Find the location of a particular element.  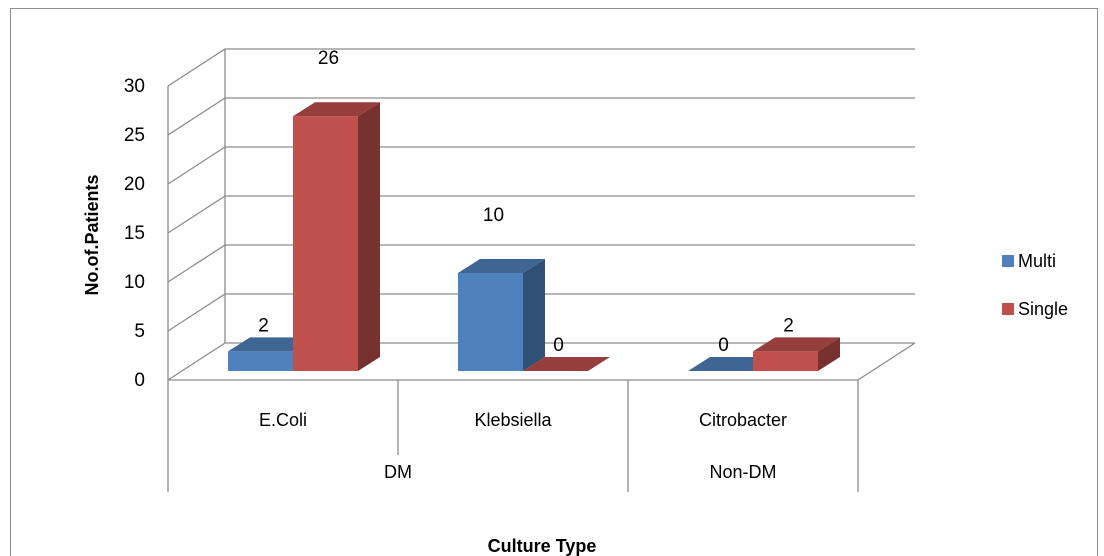

y-axis-title: No.of.Patients is located at coordinates (92, 234).